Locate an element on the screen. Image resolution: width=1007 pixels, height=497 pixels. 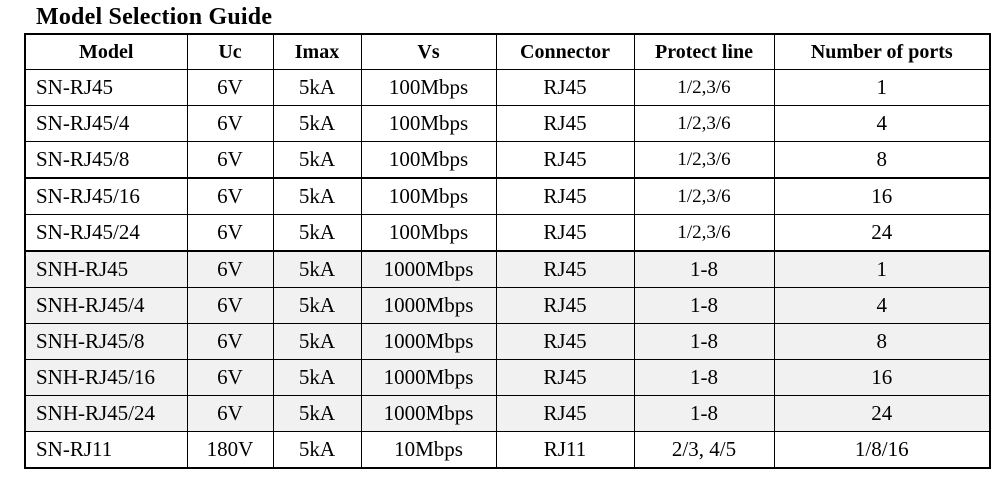
table-row: SNH-RJ45 6V 5kA 1000Mbps RJ45 1-8 1 is located at coordinates (507, 269).